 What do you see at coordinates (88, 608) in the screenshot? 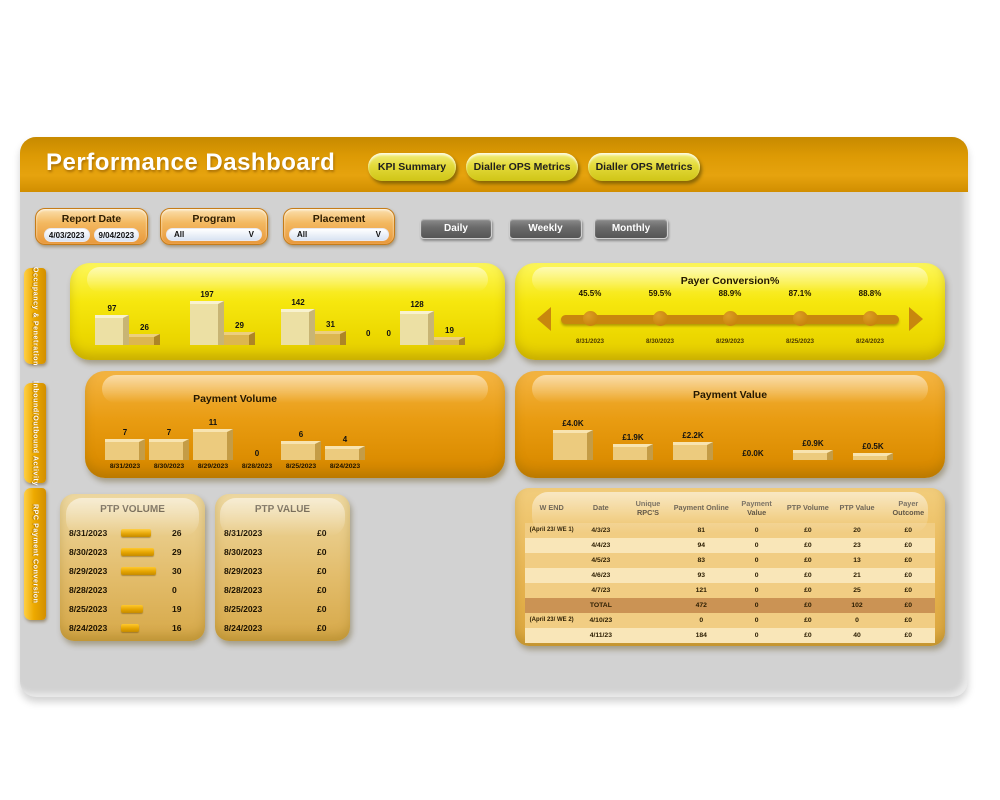
I see `date-label: 8/25/2023` at bounding box center [88, 608].